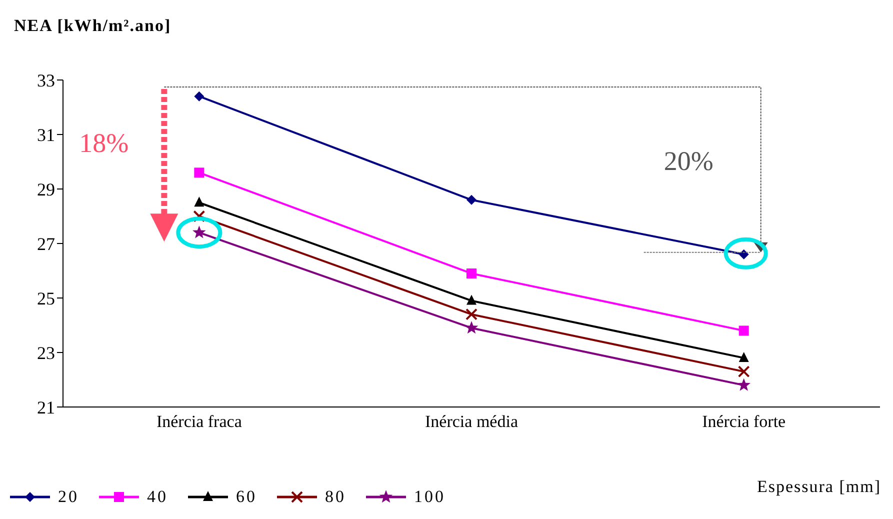  Describe the element at coordinates (471, 422) in the screenshot. I see `x-tick-label: Inércia média` at that location.